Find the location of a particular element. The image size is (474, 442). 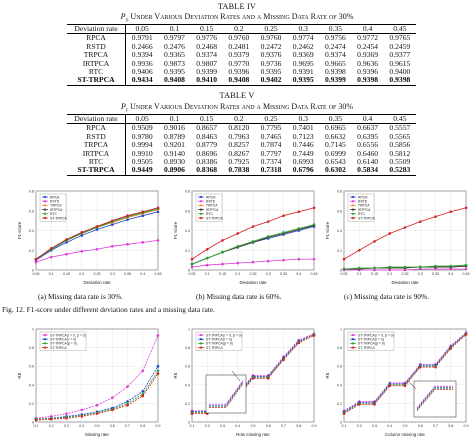

x-tick-label: 0.15 is located at coordinates (66, 274).